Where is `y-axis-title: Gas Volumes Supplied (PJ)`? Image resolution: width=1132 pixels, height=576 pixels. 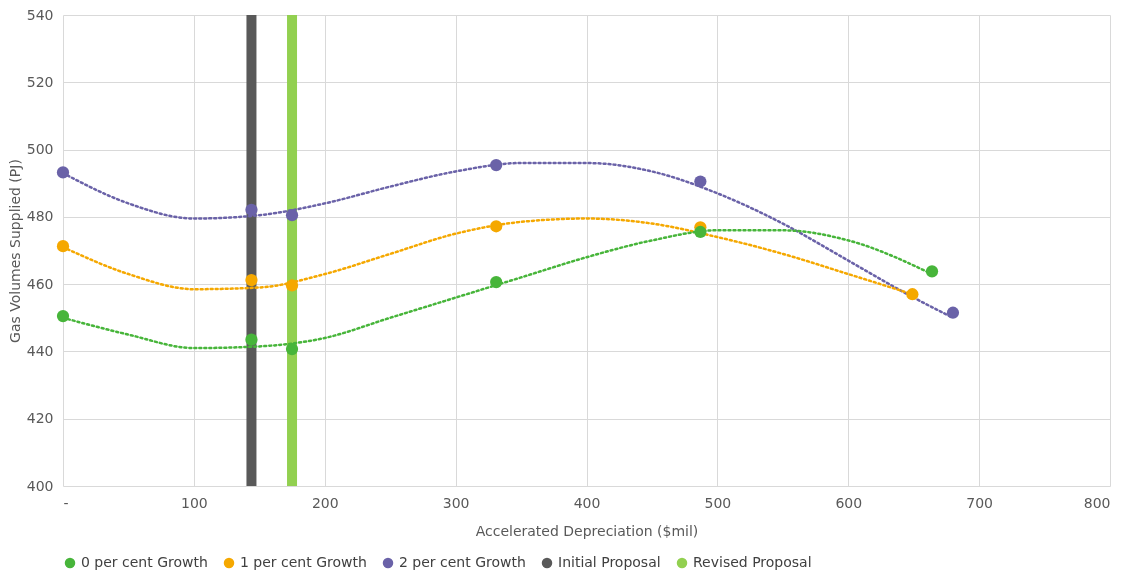 y-axis-title: Gas Volumes Supplied (PJ) is located at coordinates (14, 251).